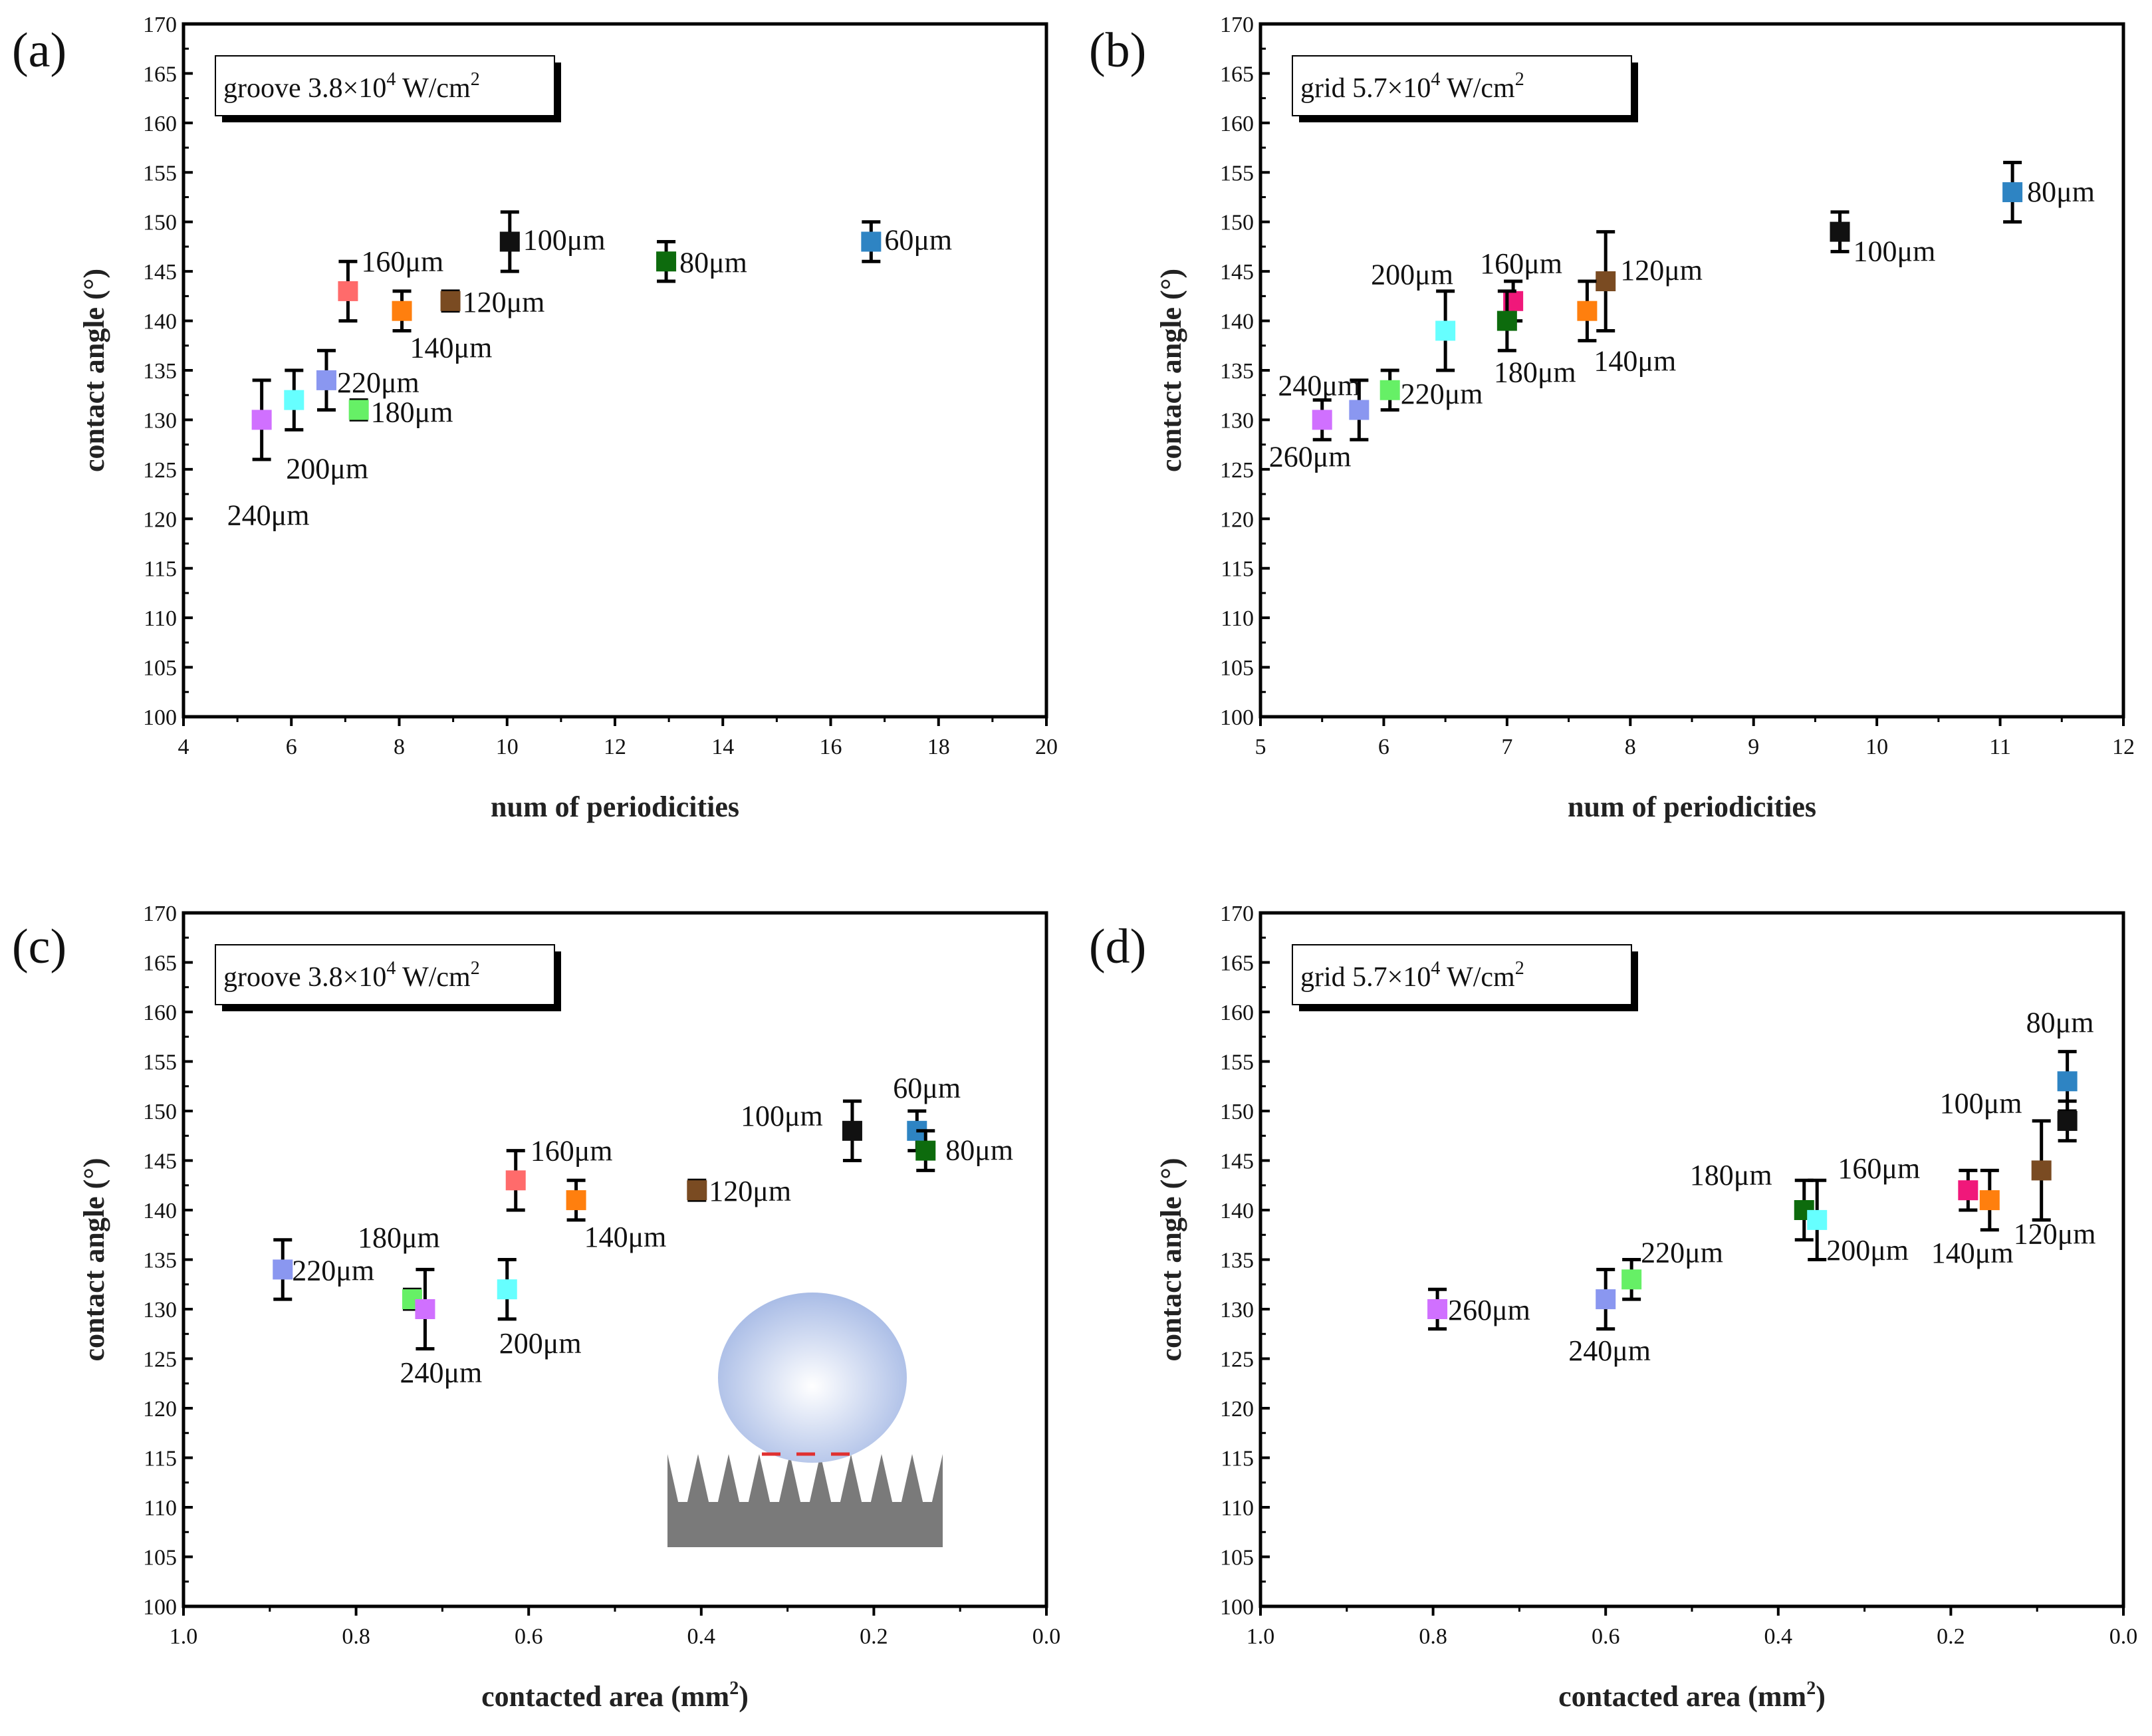 This screenshot has height=1736, width=2152. What do you see at coordinates (1630, 747) in the screenshot?
I see `x-tick-label: 8` at bounding box center [1630, 747].